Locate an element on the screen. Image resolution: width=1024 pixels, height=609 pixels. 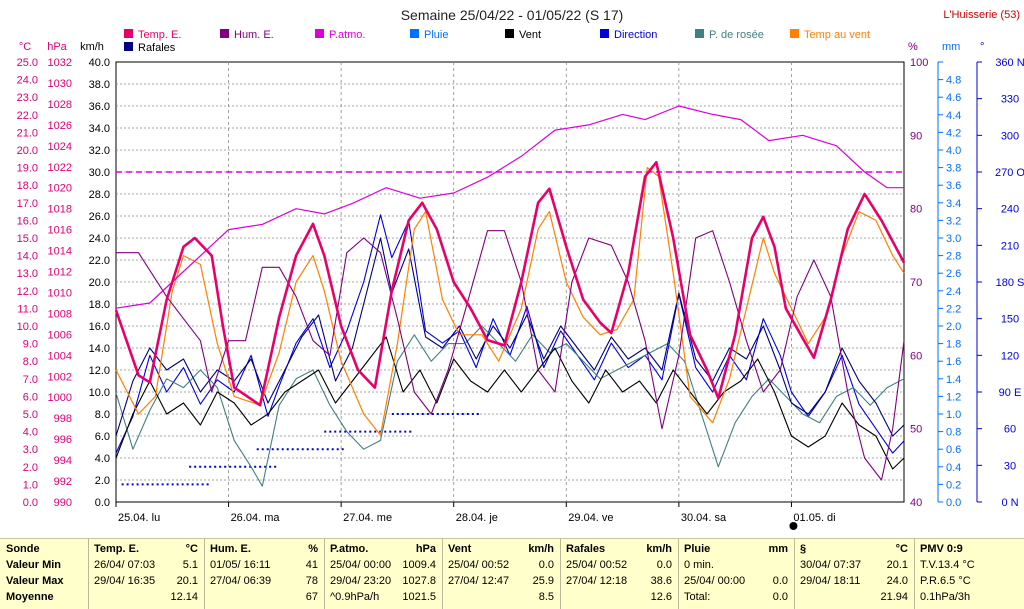
rain-axis-tick: 3.4 is located at coordinates (953, 204).